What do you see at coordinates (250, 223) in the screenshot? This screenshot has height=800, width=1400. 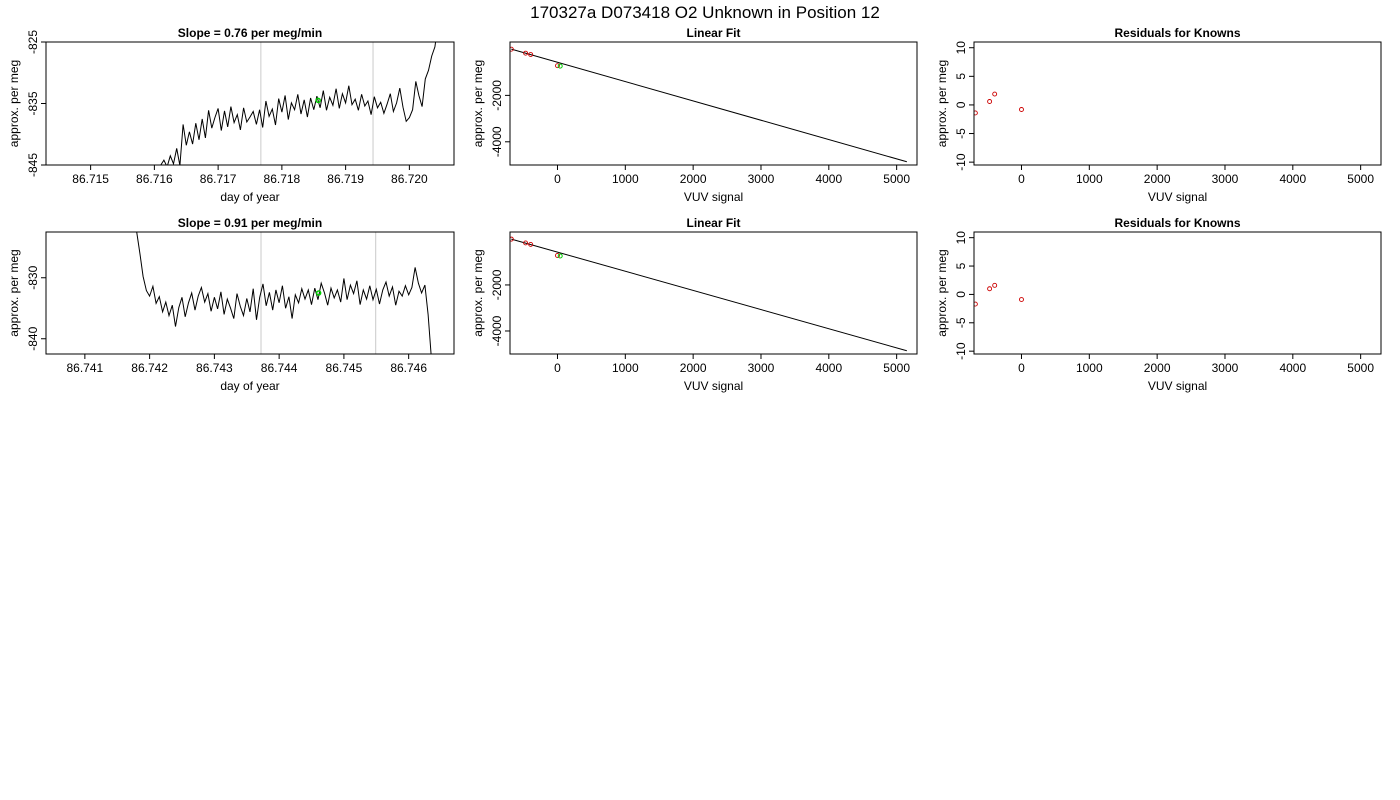 I see `panel-title: Slope = 0.91 per meg/min` at bounding box center [250, 223].